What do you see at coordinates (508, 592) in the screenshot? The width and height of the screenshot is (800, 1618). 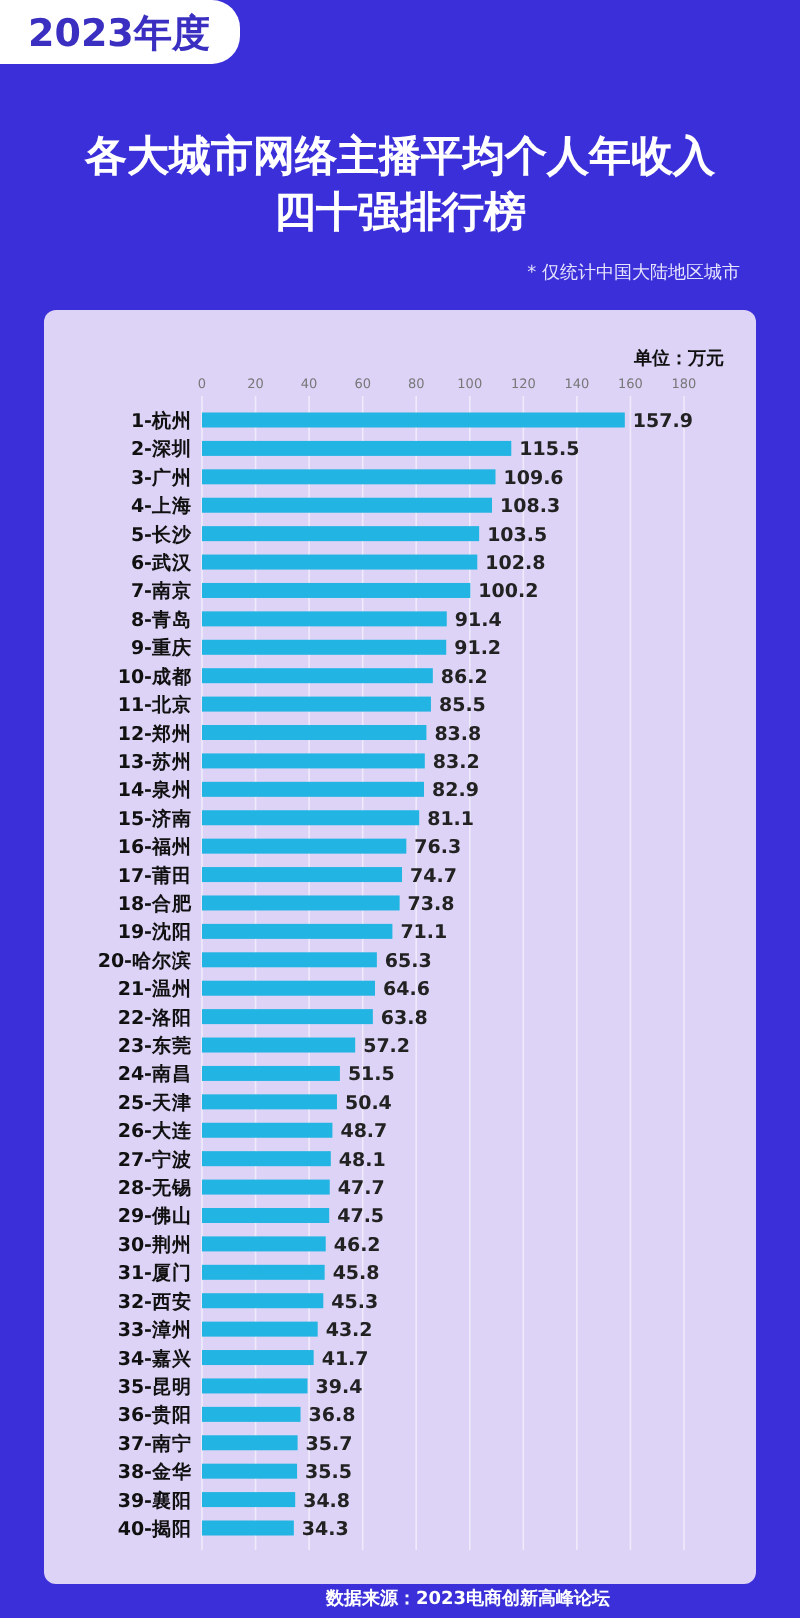 I see `data-label: 100.2` at bounding box center [508, 592].